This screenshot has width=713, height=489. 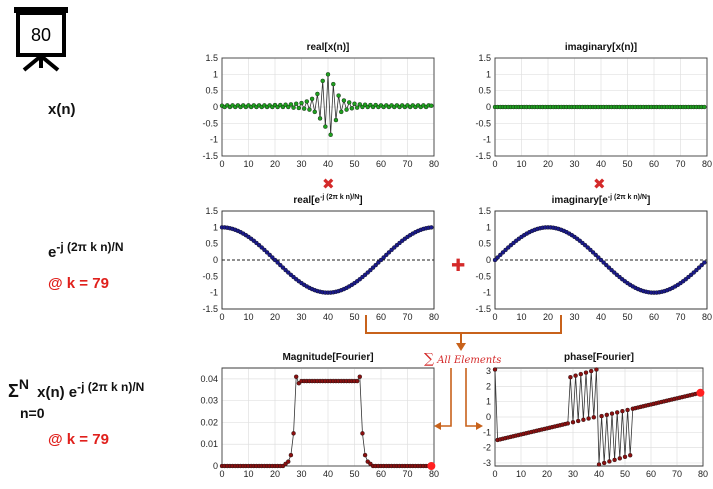 I want to click on sum-lower-limit: n=0, so click(x=32, y=413).